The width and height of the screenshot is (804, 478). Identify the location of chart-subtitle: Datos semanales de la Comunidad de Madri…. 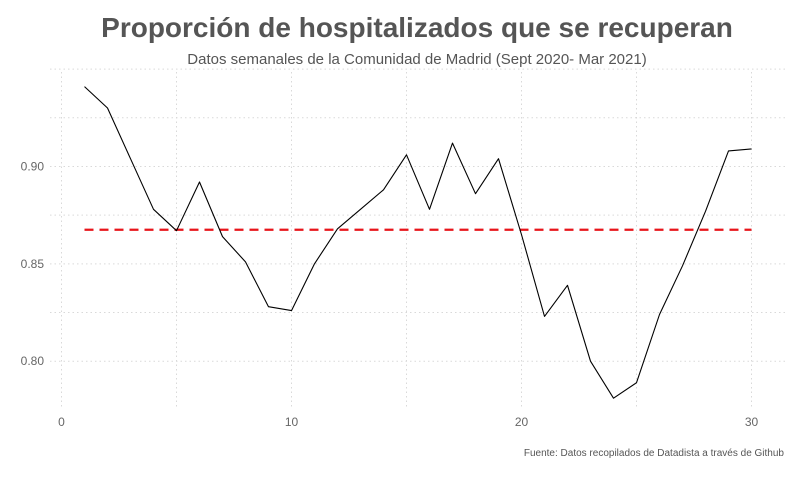
(417, 59).